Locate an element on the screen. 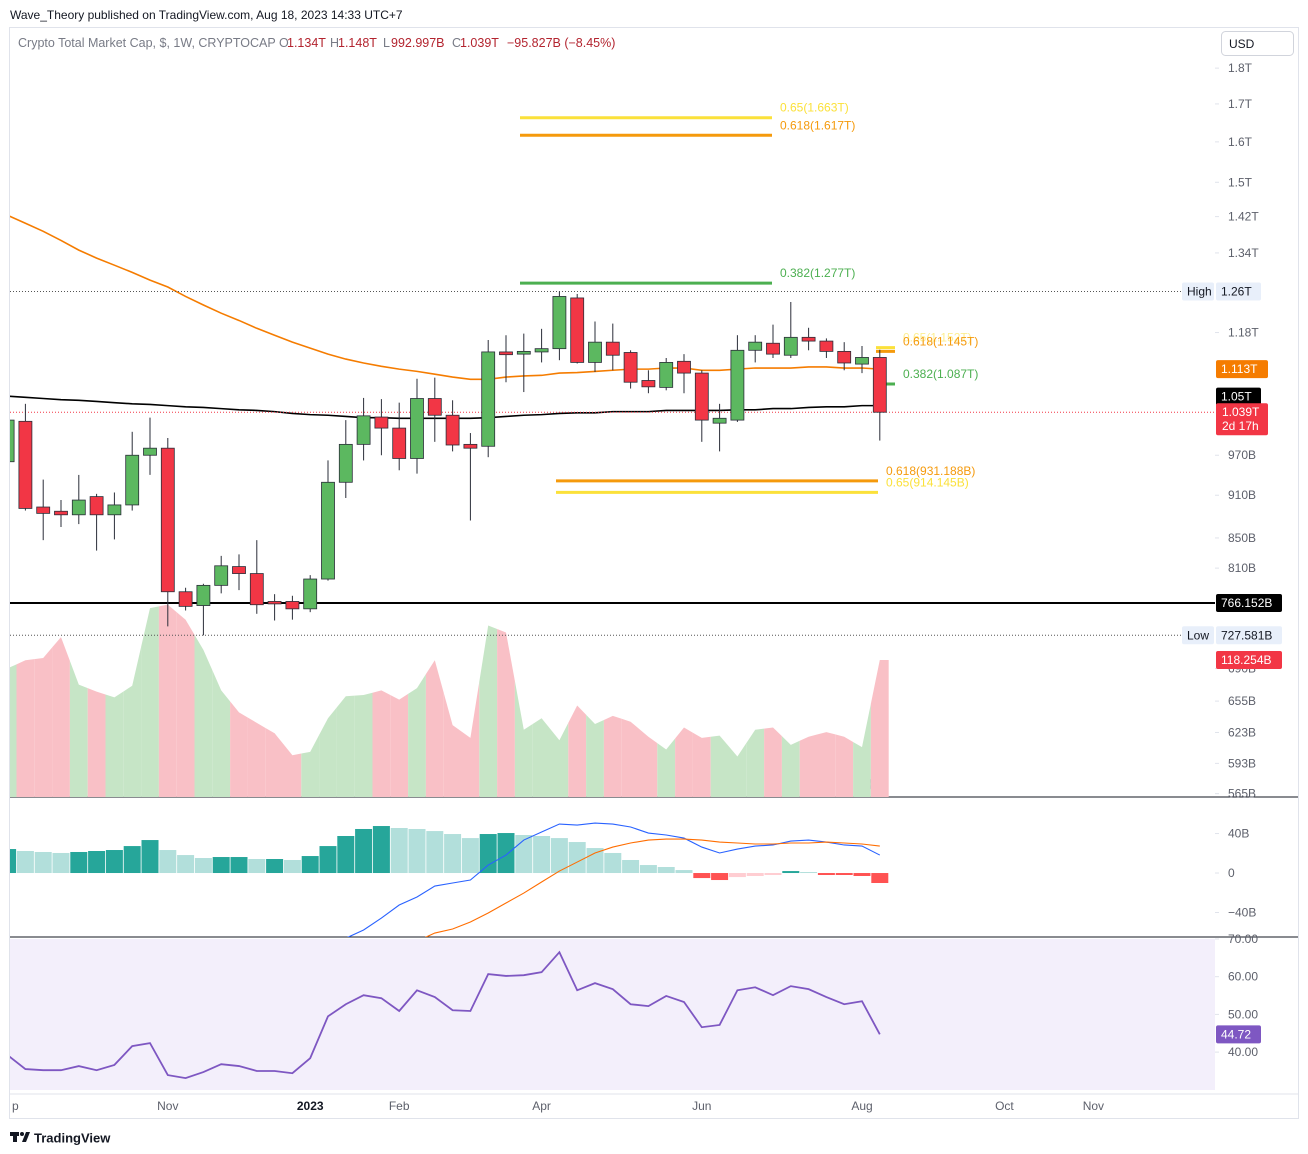 The width and height of the screenshot is (1308, 1154). fib-label: 0.382(1.277T) is located at coordinates (817, 273).